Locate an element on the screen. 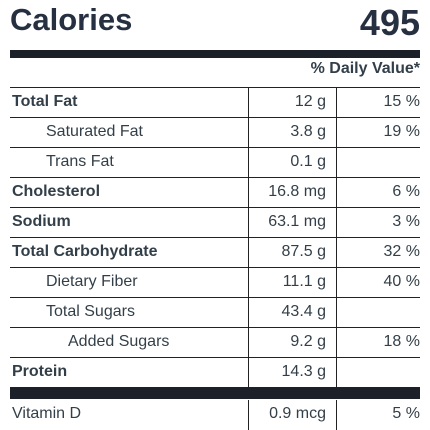 Image resolution: width=430 pixels, height=430 pixels. nutrient-row: Total Carbohydrate 87.5 g 32 % is located at coordinates (215, 252).